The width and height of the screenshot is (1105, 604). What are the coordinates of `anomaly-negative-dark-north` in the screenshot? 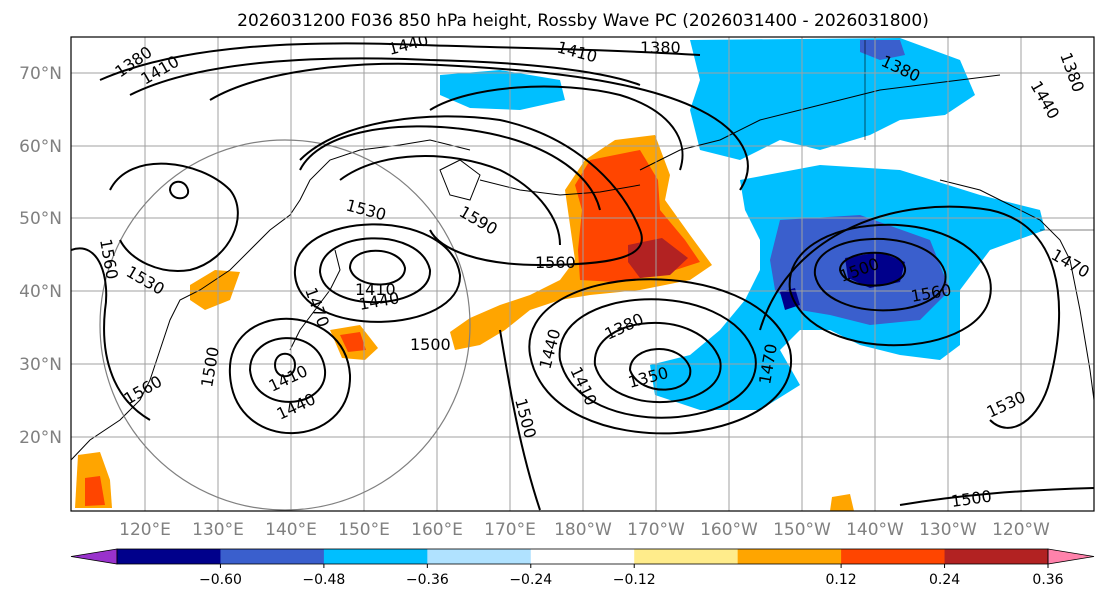 It's located at (882, 50).